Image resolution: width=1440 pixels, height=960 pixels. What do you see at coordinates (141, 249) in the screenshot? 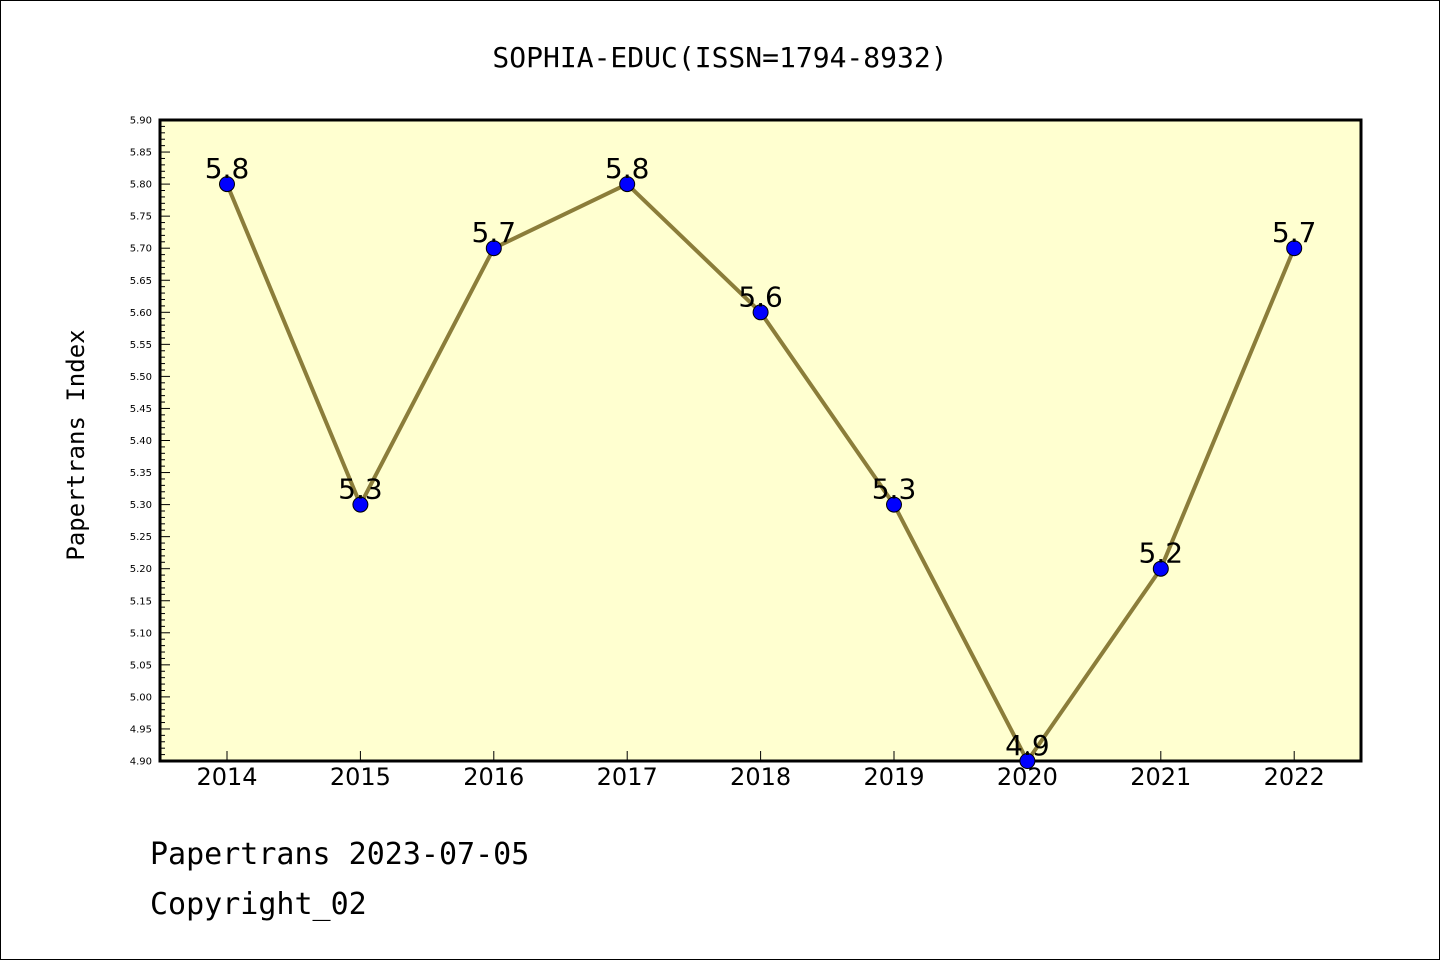
I see `y-tick-label: 5.70` at bounding box center [141, 249].